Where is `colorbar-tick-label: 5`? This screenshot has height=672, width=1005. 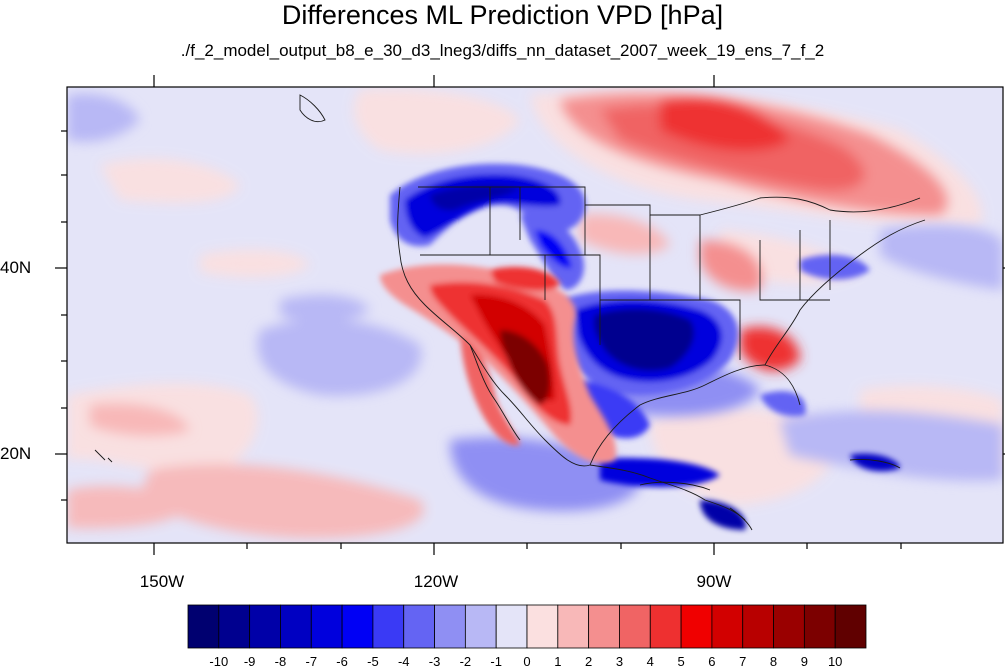 colorbar-tick-label: 5 is located at coordinates (681, 661).